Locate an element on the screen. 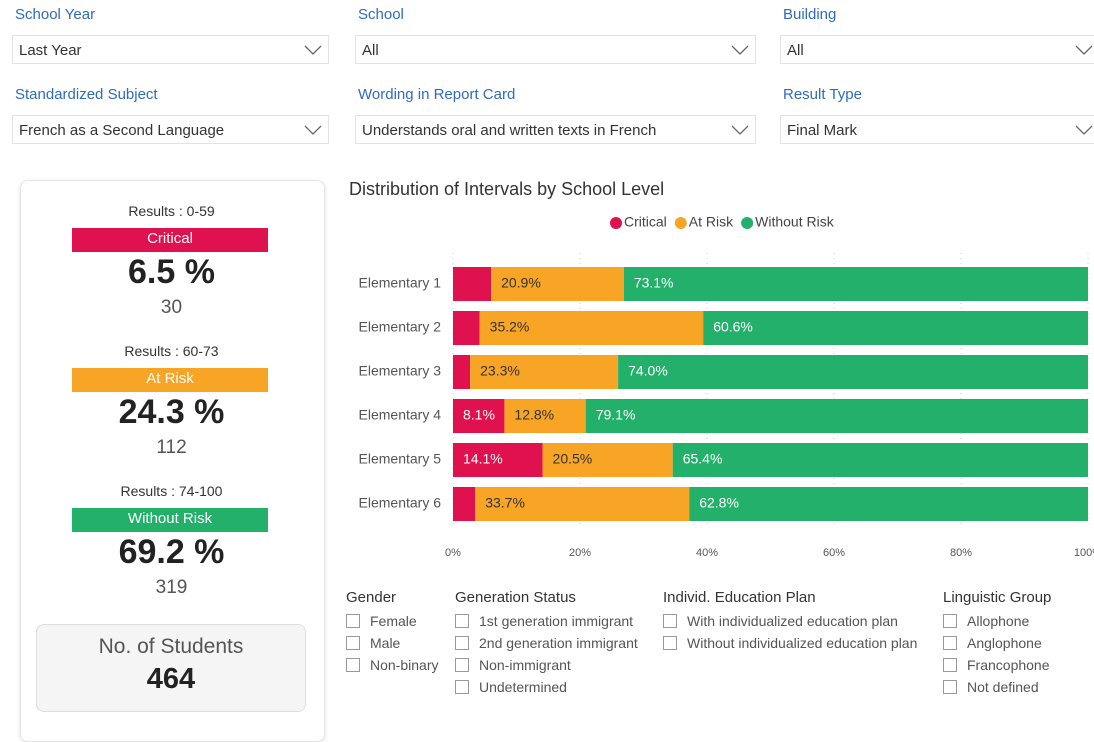 Image resolution: width=1094 pixels, height=742 pixels. value-label: 35.2% is located at coordinates (510, 327).